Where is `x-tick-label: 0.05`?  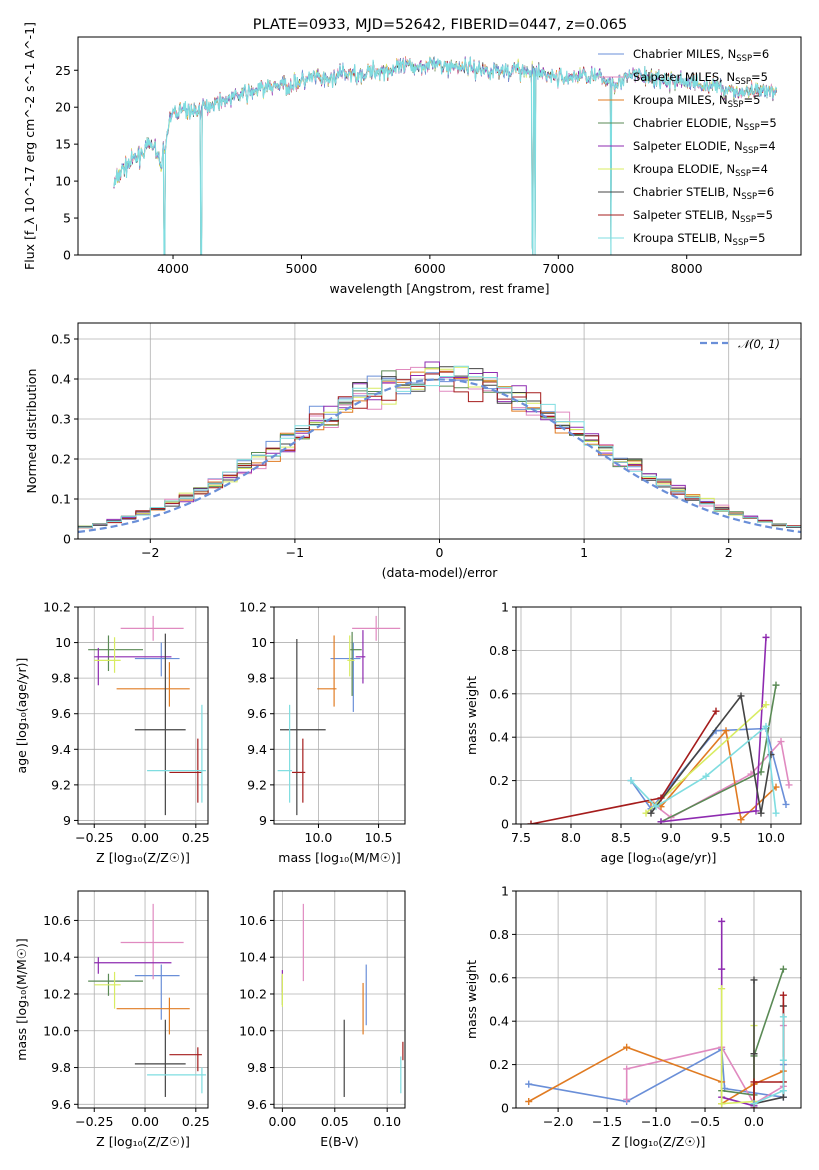 x-tick-label: 0.05 is located at coordinates (335, 1121).